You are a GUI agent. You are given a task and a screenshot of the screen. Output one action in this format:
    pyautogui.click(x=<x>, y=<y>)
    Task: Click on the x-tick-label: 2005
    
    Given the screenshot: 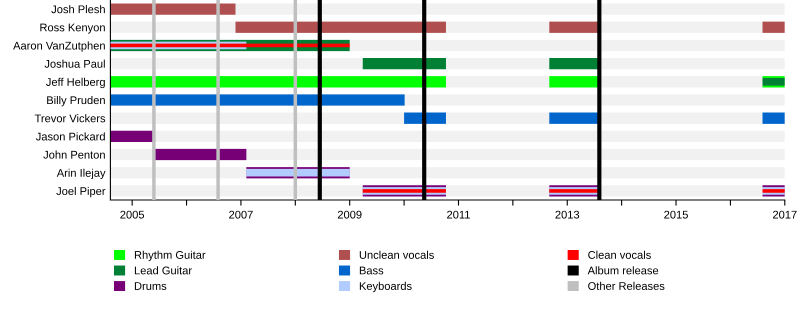 What is the action you would take?
    pyautogui.click(x=132, y=214)
    